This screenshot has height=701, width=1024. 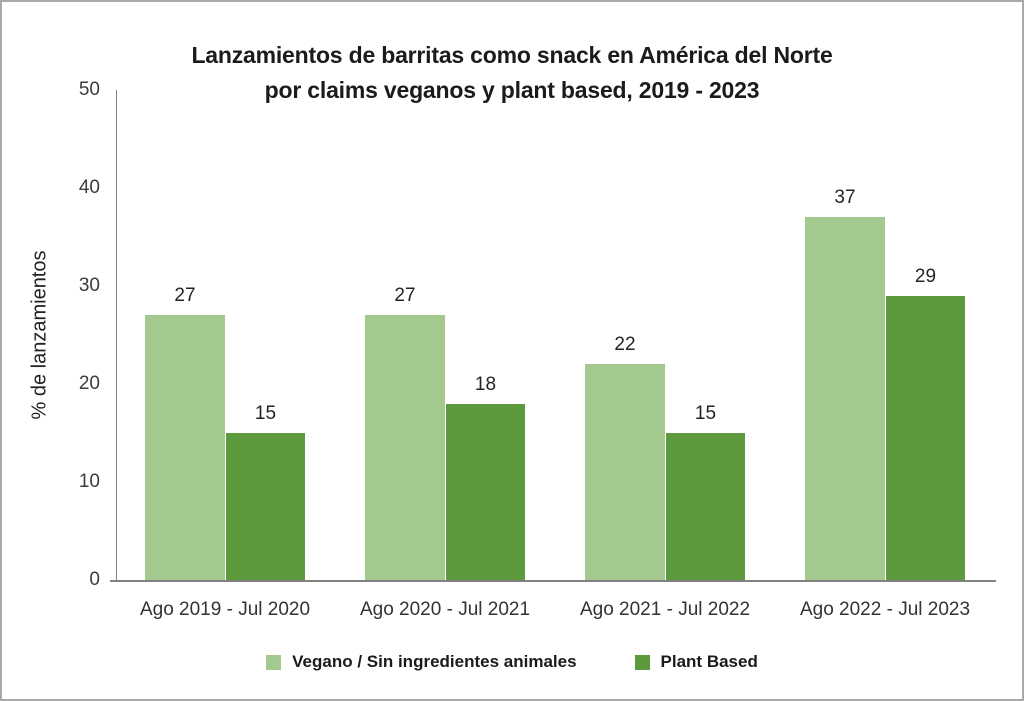 I want to click on bar-value-label-plant-based-ago-2019-jul-2020: 15, so click(x=265, y=413).